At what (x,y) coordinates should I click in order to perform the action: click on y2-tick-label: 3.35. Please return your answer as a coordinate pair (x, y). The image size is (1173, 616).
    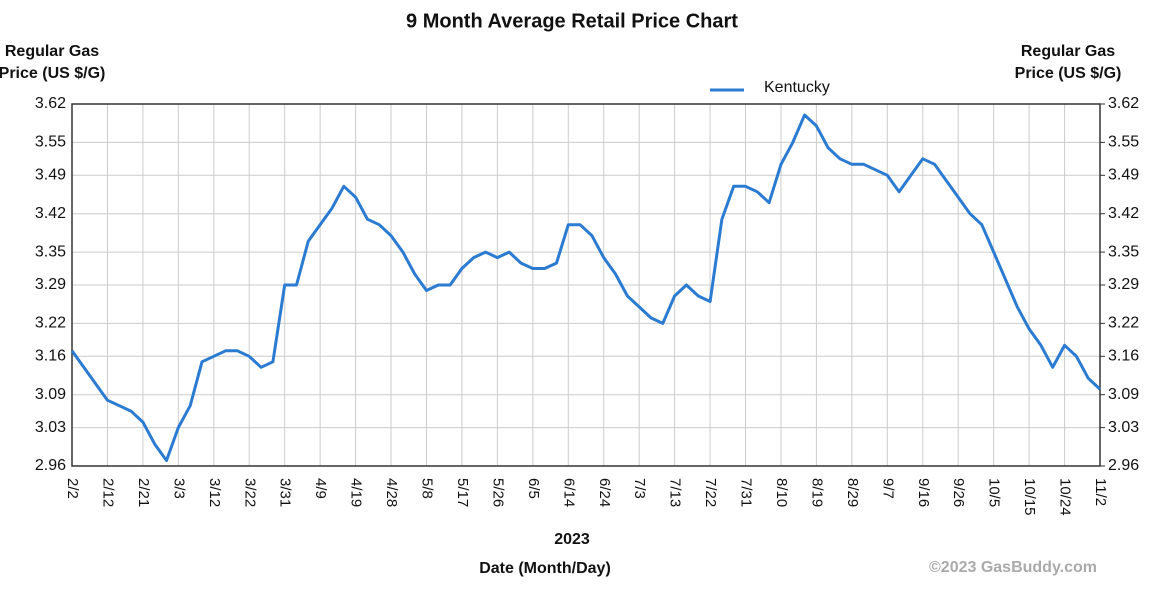
    Looking at the image, I should click on (1123, 251).